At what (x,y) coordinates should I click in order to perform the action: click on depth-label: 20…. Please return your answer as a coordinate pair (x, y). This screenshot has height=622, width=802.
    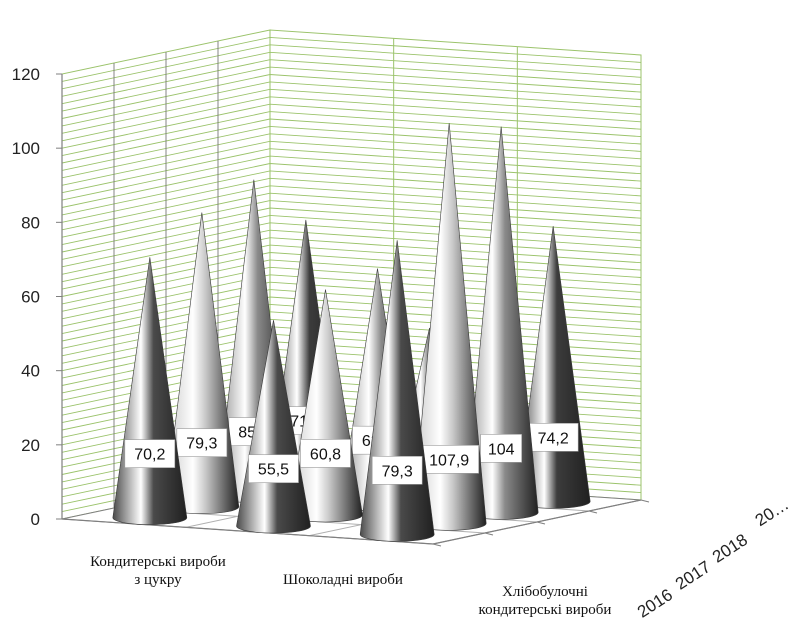
    Looking at the image, I should click on (772, 512).